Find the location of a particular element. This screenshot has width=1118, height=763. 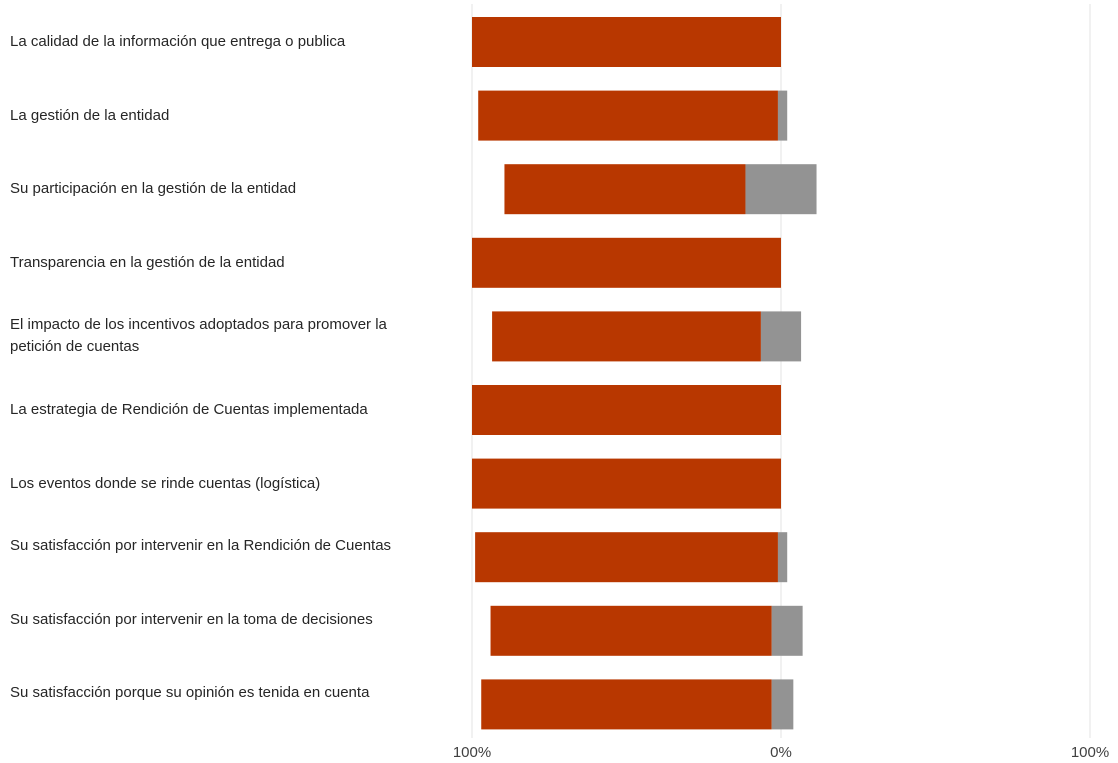

x-tick-label-2: 100% is located at coordinates (1090, 752).